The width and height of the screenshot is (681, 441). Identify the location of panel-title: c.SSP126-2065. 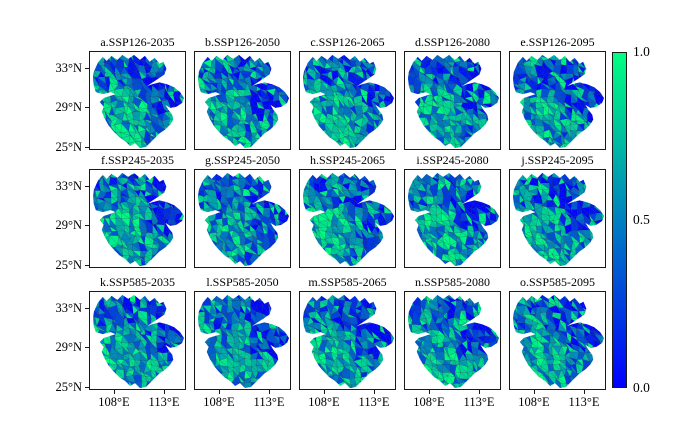
(347, 42).